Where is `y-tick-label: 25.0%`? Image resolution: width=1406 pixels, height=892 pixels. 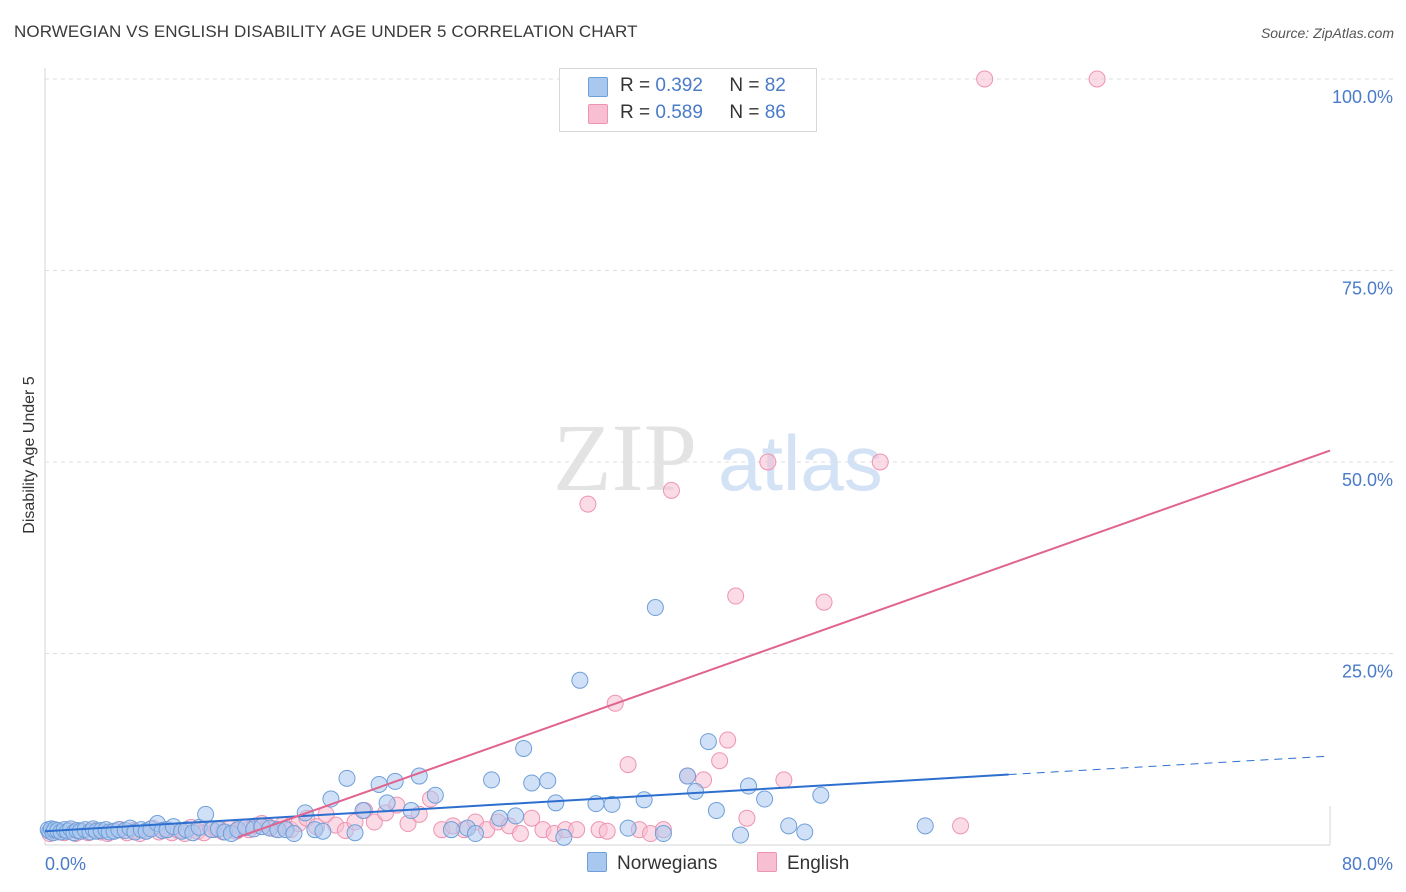
y-tick-label: 25.0% is located at coordinates (1367, 672).